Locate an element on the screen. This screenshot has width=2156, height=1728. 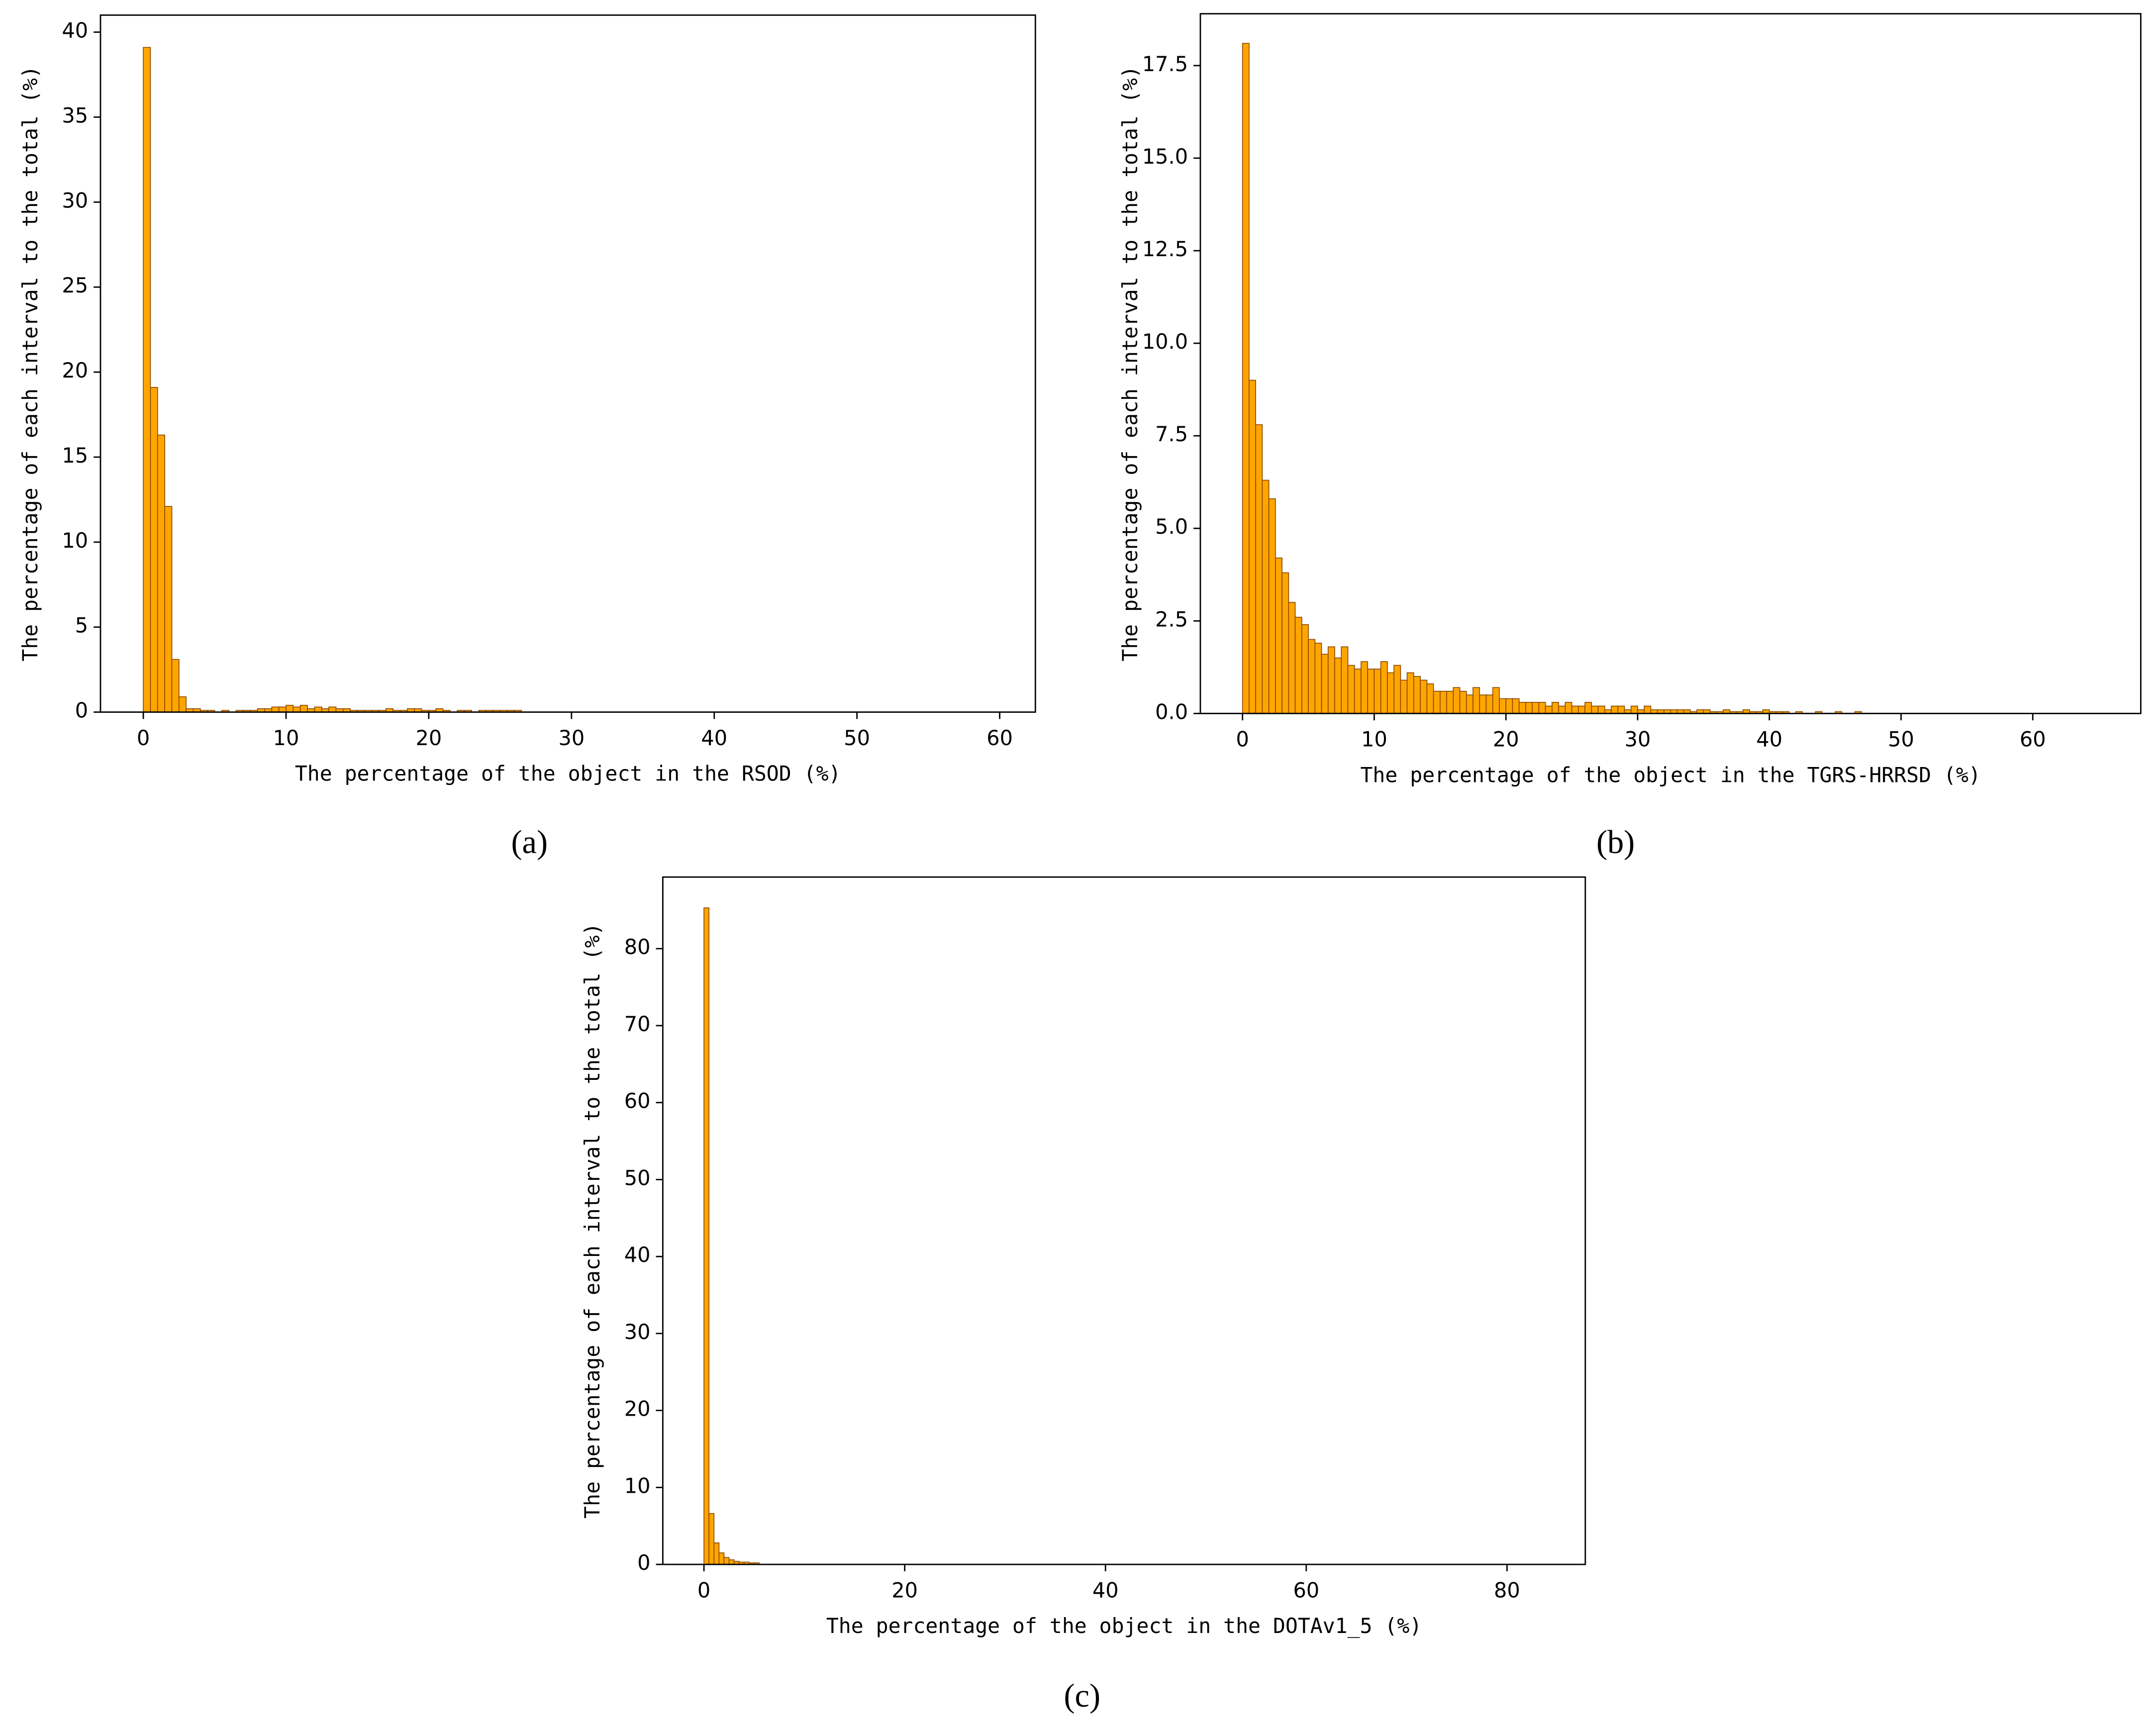
y-tick-label: 15 is located at coordinates (75, 456).